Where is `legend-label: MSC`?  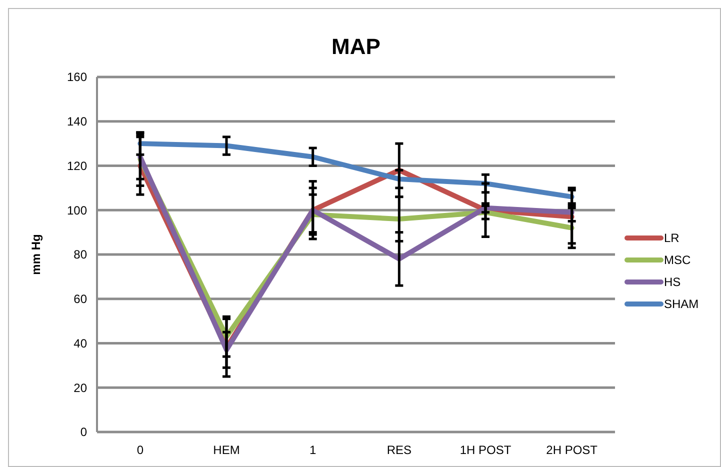 legend-label: MSC is located at coordinates (677, 260).